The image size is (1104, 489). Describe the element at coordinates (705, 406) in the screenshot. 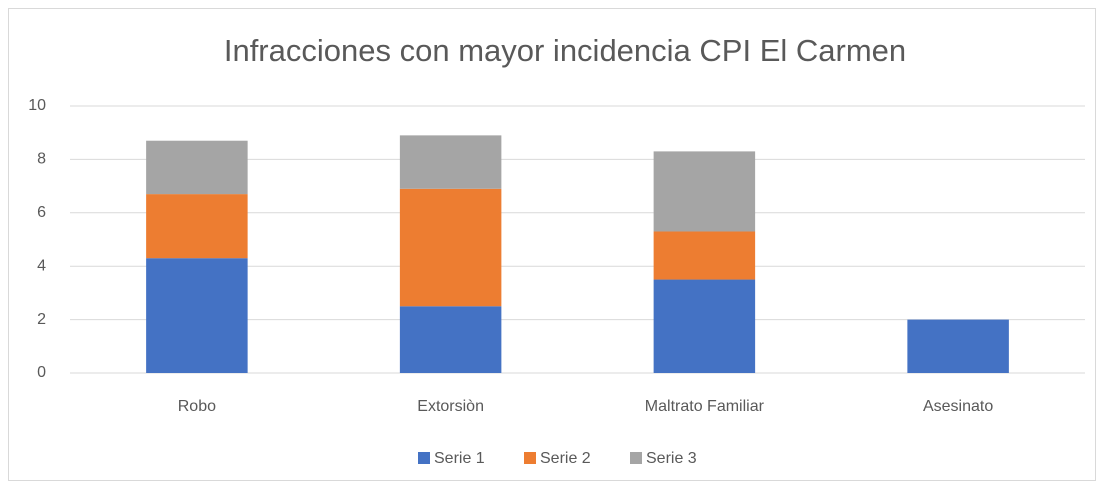

I see `x-tick-label: Maltrato Familiar` at that location.